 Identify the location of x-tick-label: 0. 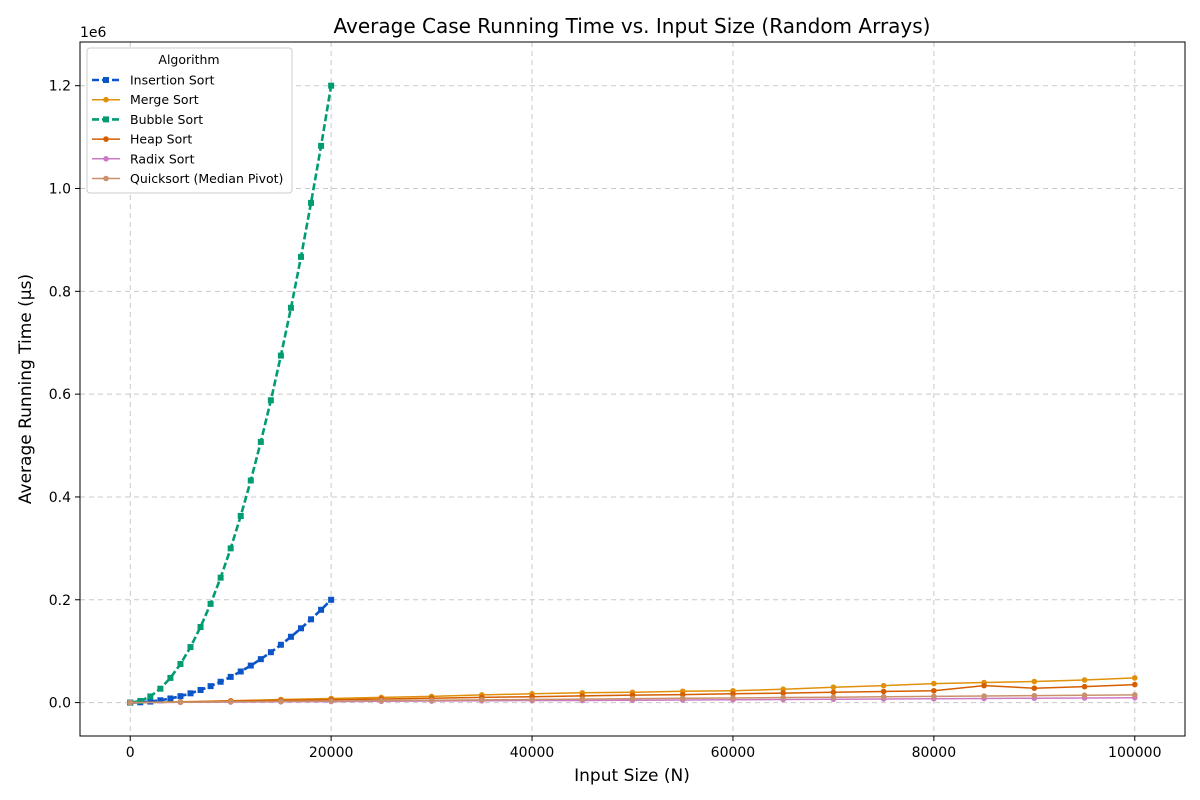
(130, 753).